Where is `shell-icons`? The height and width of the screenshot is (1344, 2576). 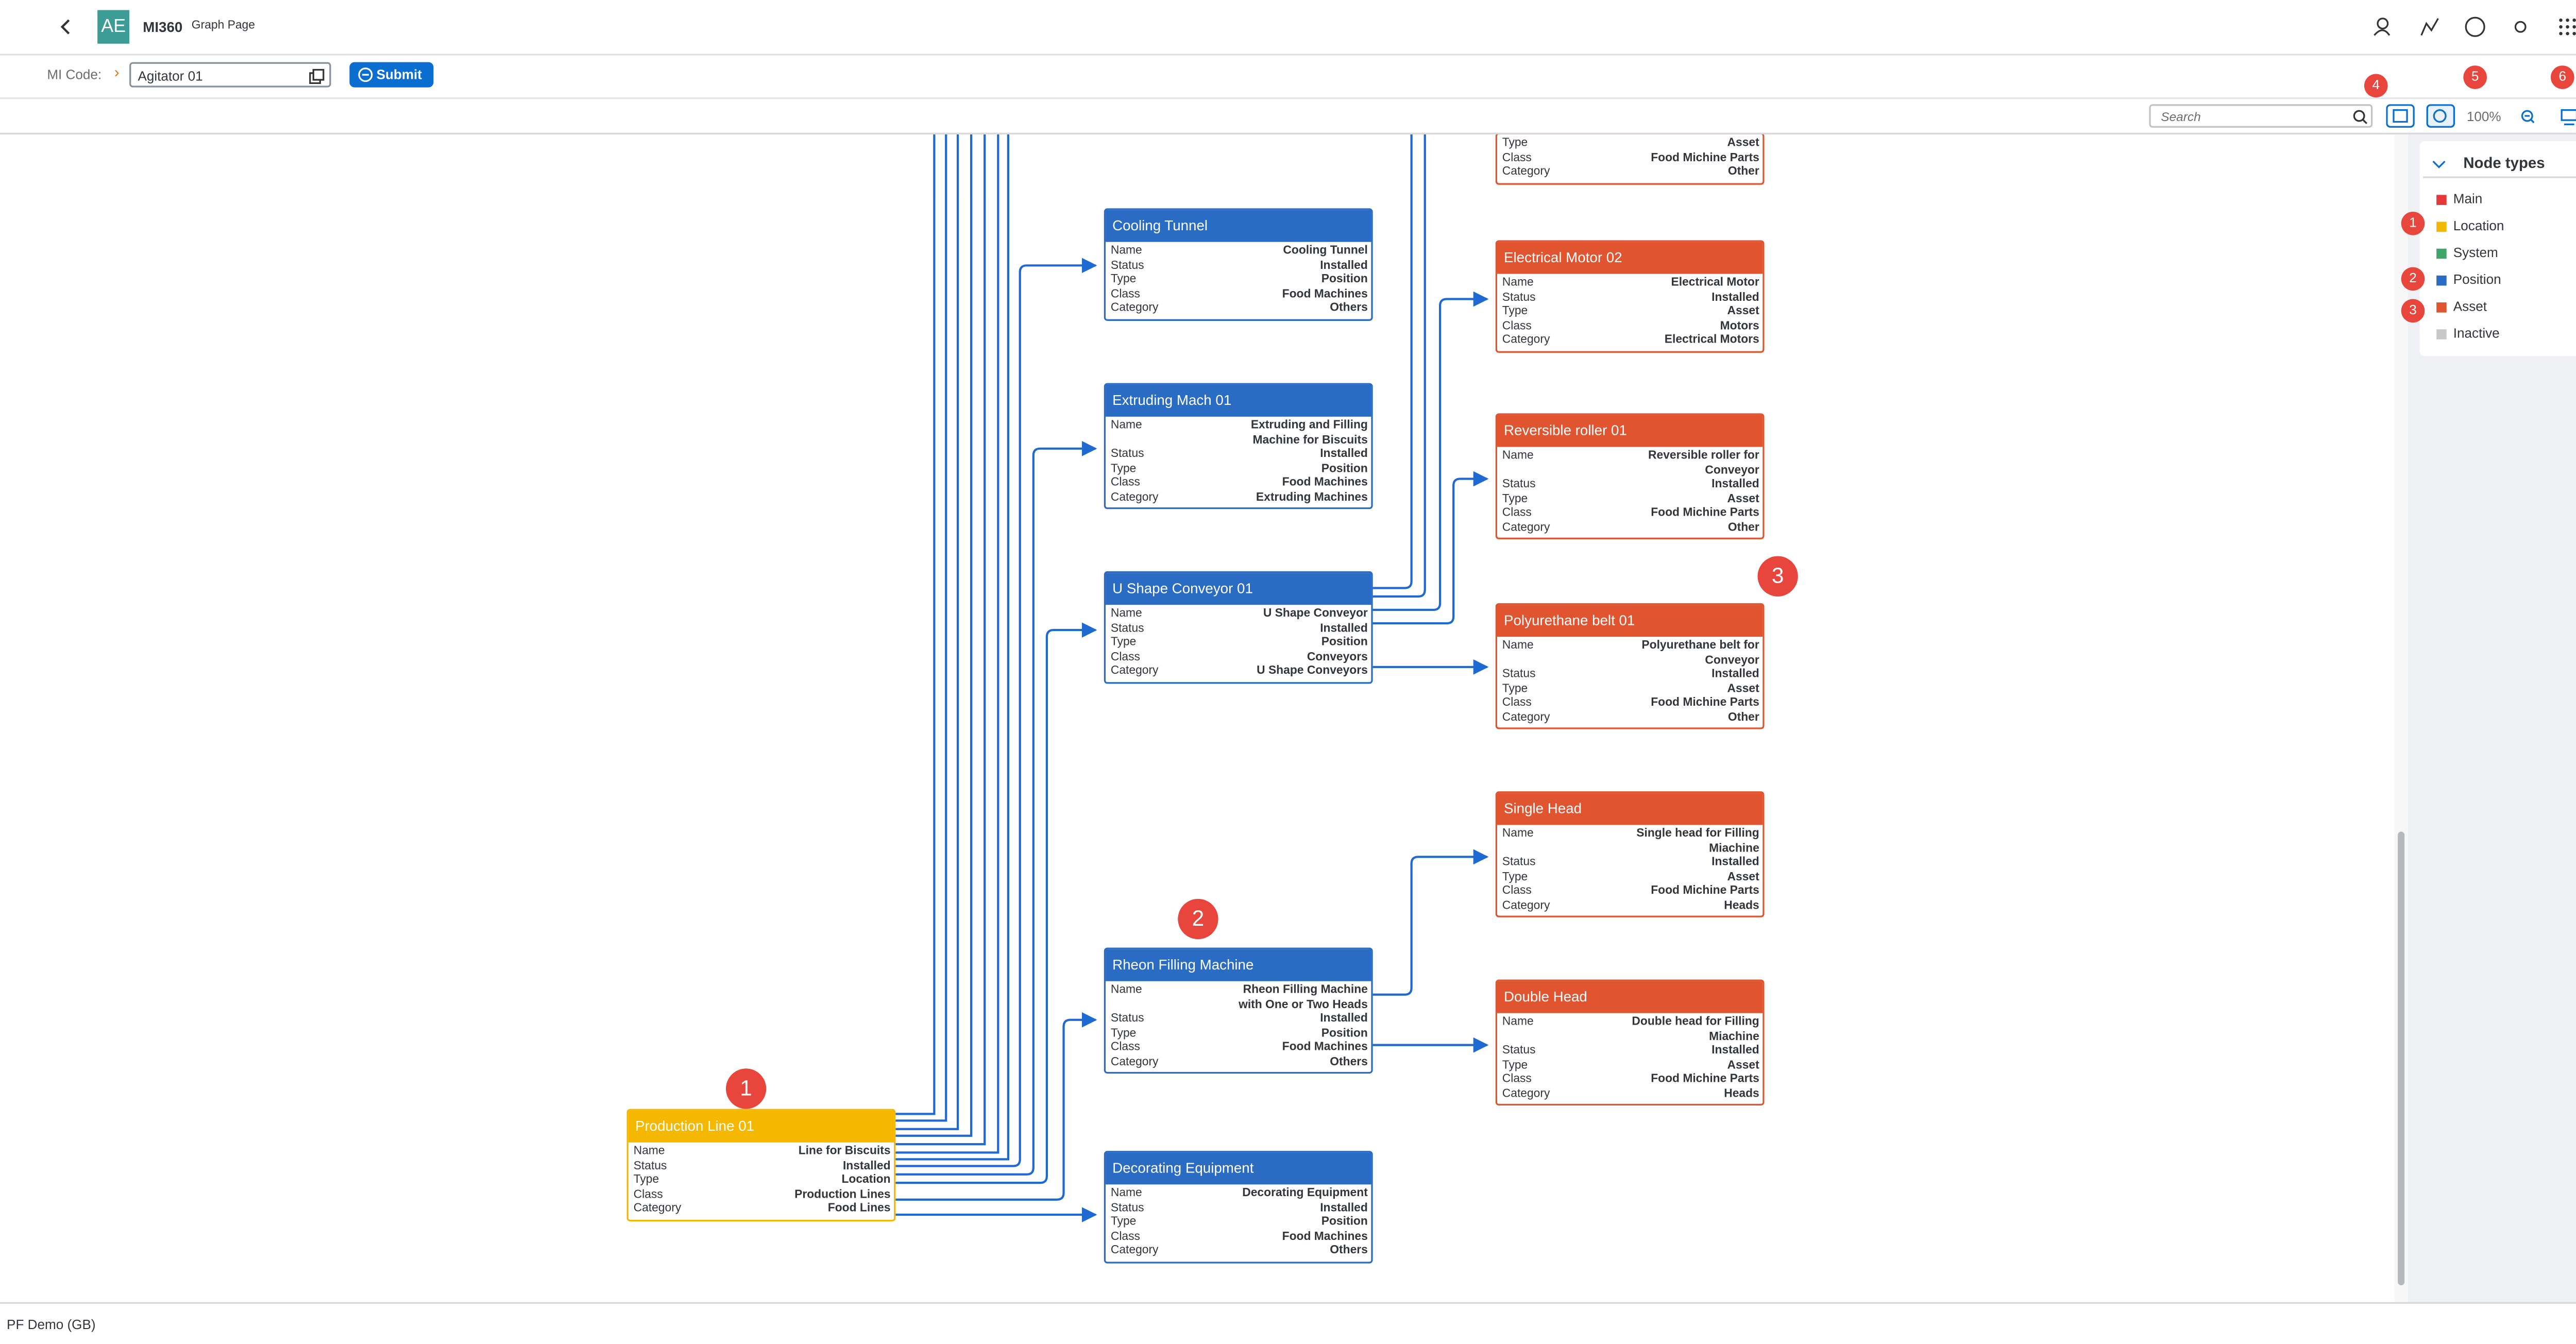 shell-icons is located at coordinates (2472, 26).